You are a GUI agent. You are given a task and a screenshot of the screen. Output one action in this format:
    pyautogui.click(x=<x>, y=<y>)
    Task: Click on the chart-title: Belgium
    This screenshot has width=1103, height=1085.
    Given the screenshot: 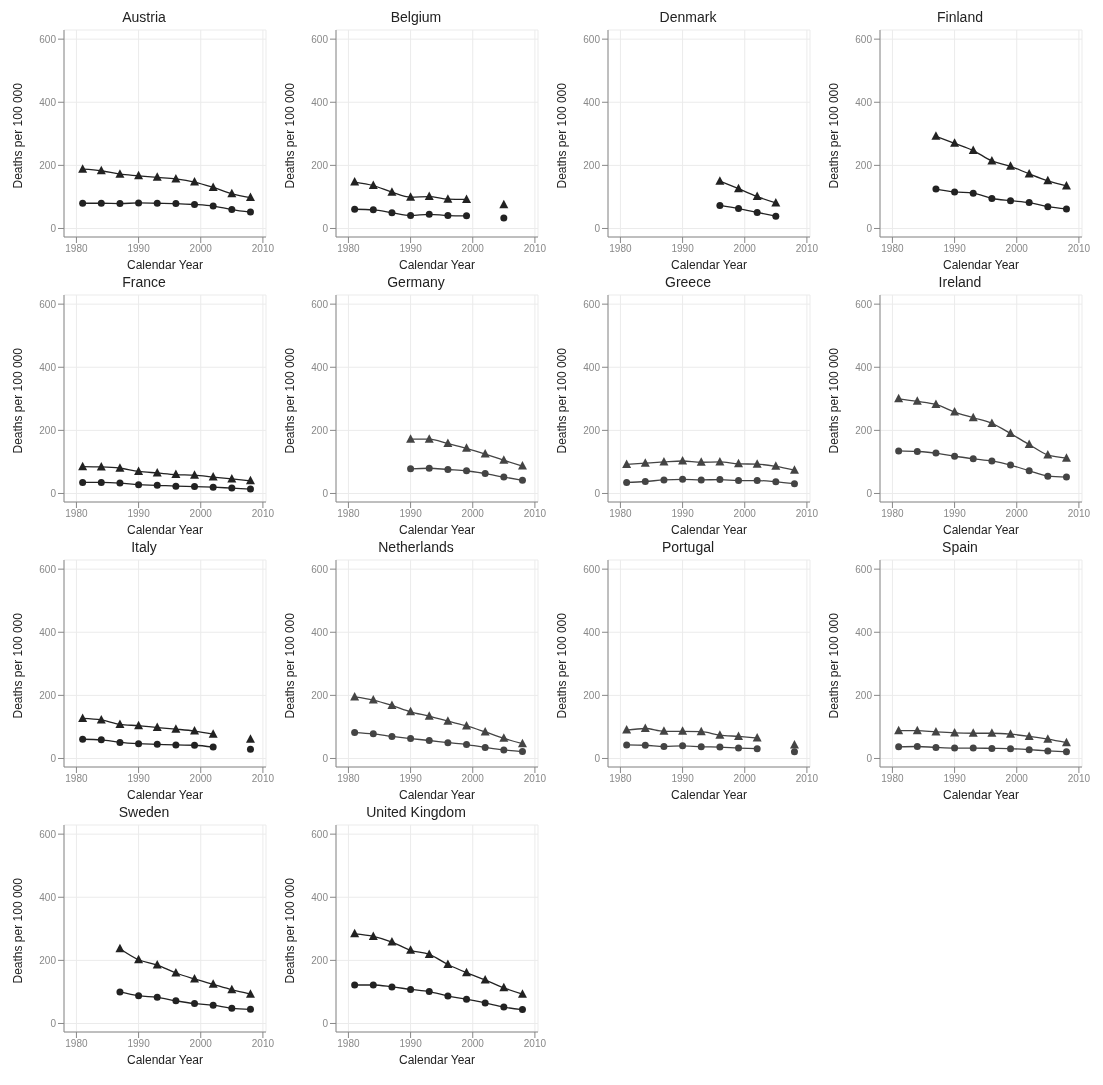 What is the action you would take?
    pyautogui.click(x=416, y=17)
    